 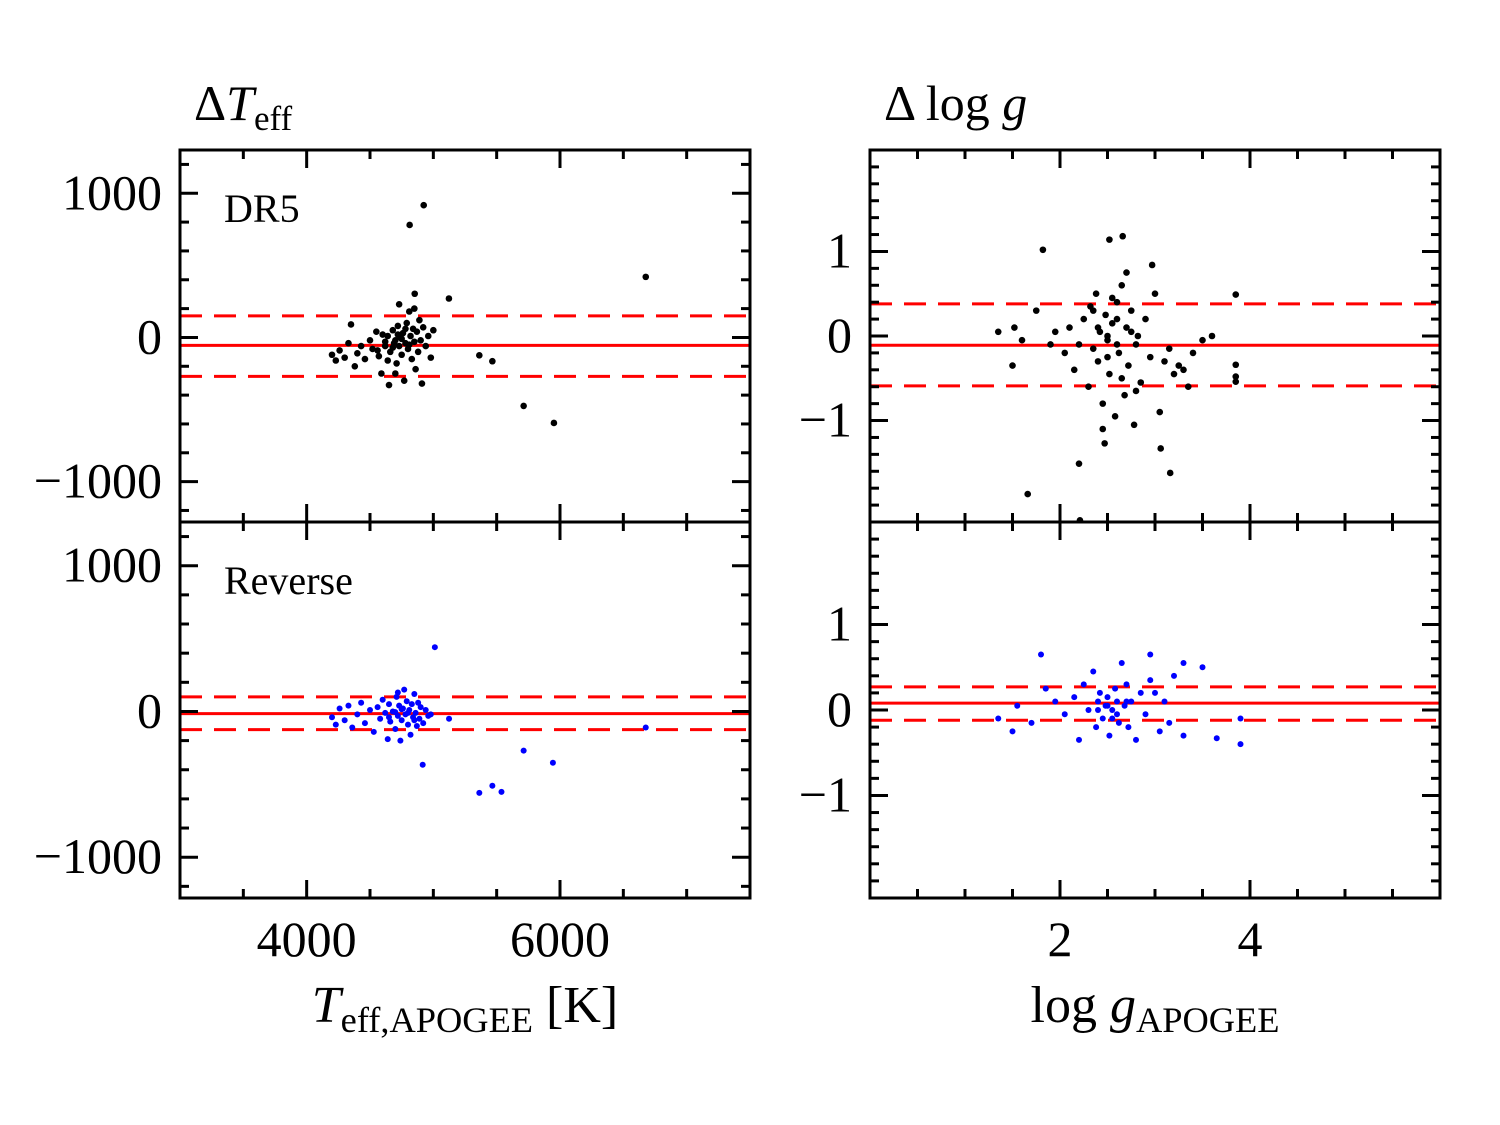 What do you see at coordinates (825, 420) in the screenshot?
I see `y-tick-label: −1` at bounding box center [825, 420].